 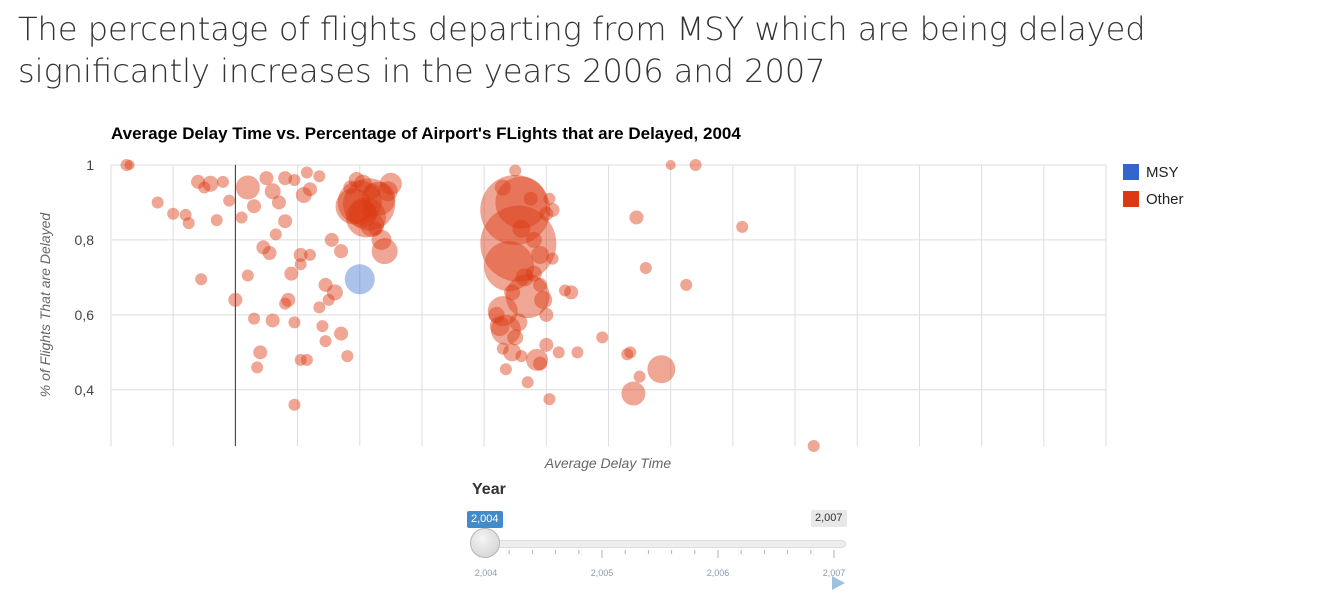 I want to click on data-point-msy, so click(x=359, y=279).